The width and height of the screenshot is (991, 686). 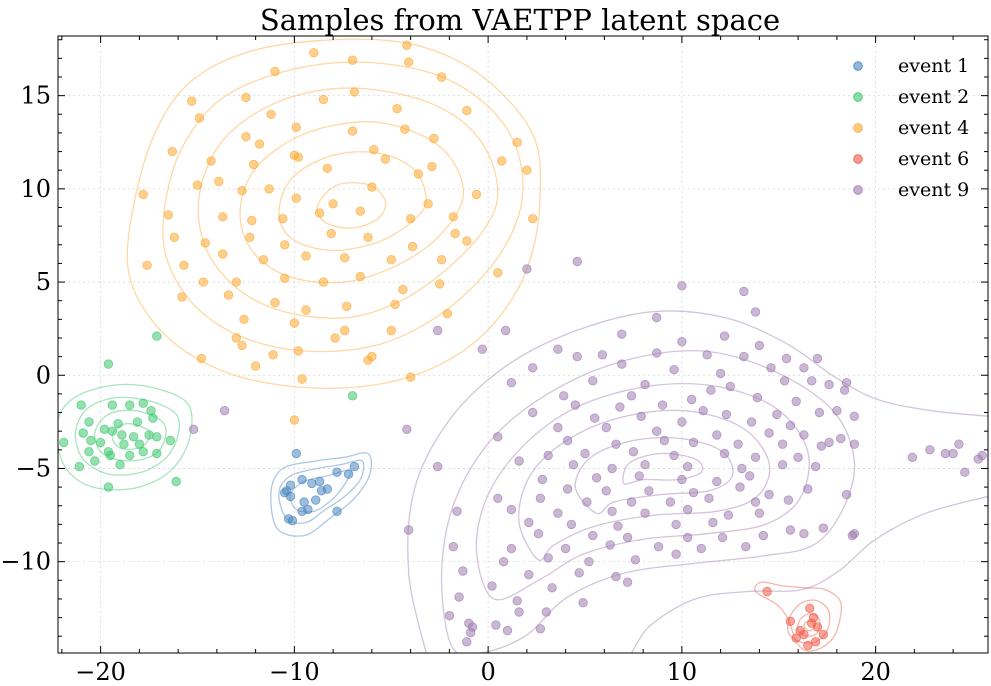 I want to click on y-tick-label: 15, so click(x=35, y=96).